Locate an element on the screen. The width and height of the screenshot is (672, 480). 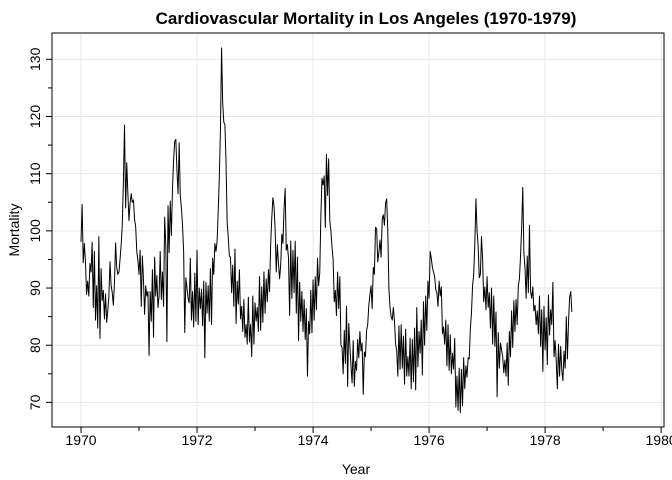
x-tick-label: 1970 is located at coordinates (80, 440).